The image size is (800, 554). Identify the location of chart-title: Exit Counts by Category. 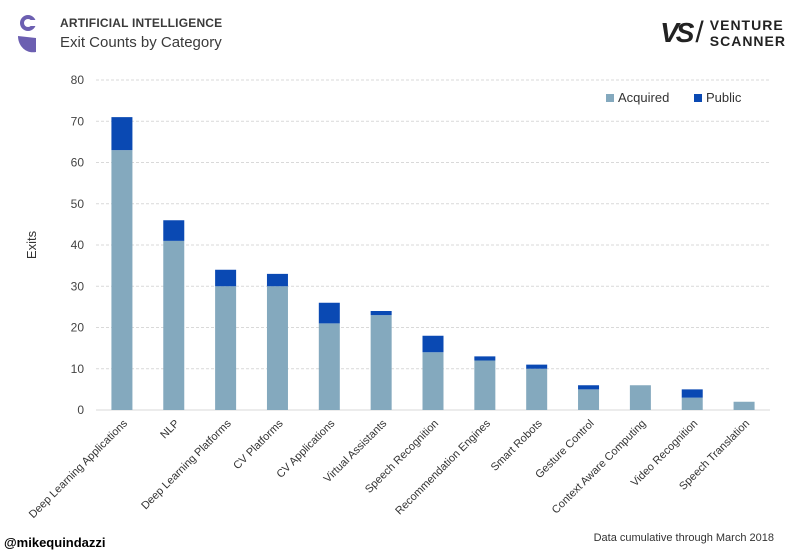
(141, 42).